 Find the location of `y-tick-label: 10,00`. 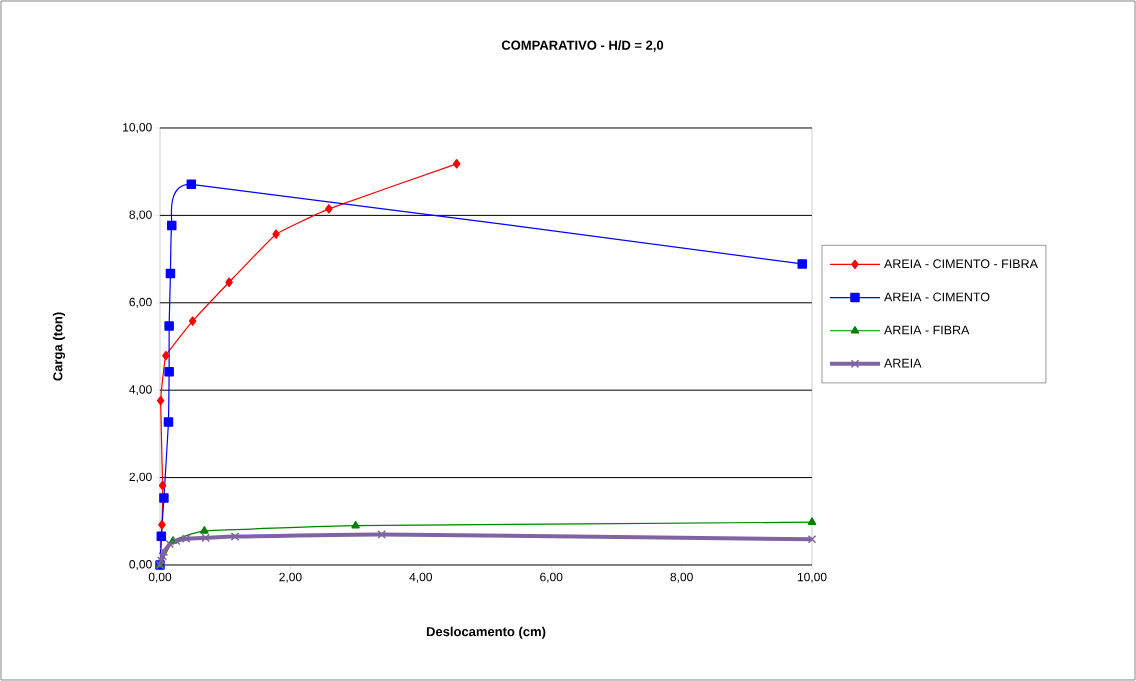

y-tick-label: 10,00 is located at coordinates (137, 128).